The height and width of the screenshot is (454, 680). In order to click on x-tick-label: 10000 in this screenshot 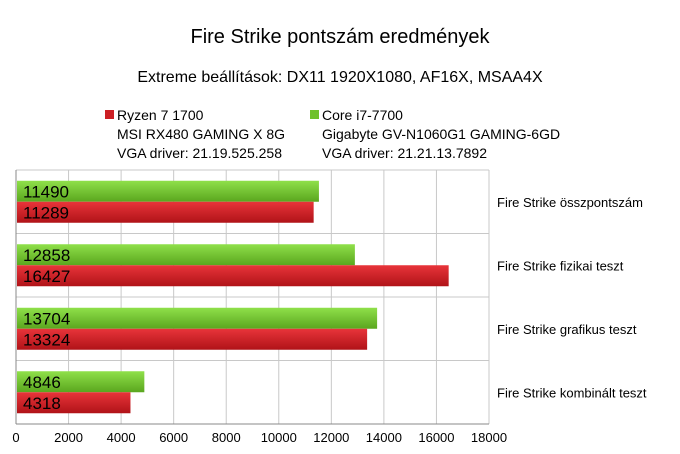, I will do `click(279, 437)`.